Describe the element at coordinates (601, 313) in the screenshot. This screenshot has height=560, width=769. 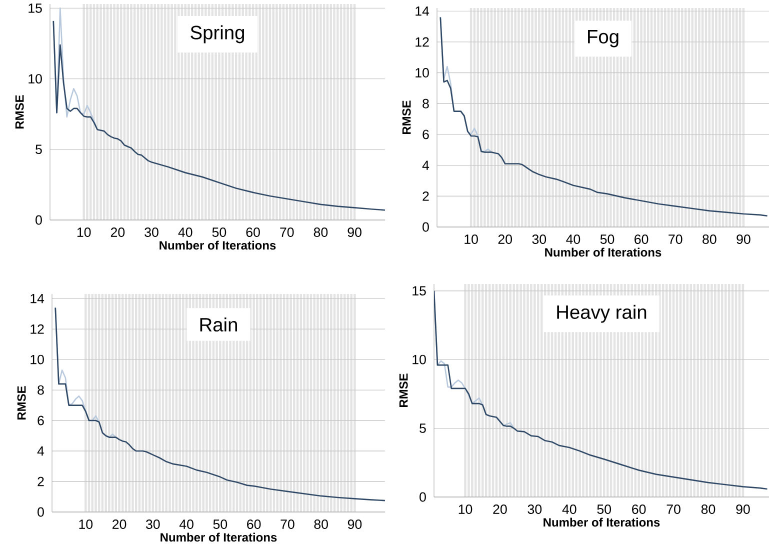
I see `text: Heavy rain` at that location.